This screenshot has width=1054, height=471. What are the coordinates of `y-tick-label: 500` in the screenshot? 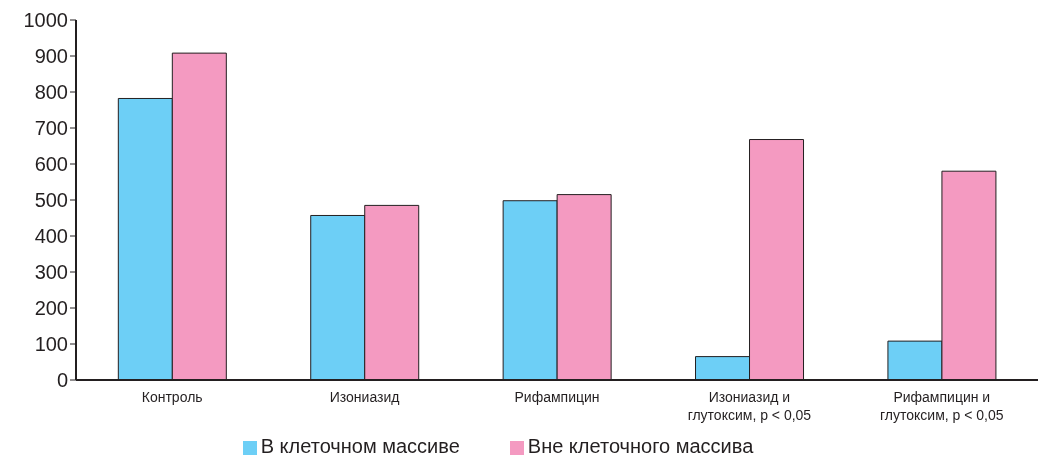 It's located at (51, 200).